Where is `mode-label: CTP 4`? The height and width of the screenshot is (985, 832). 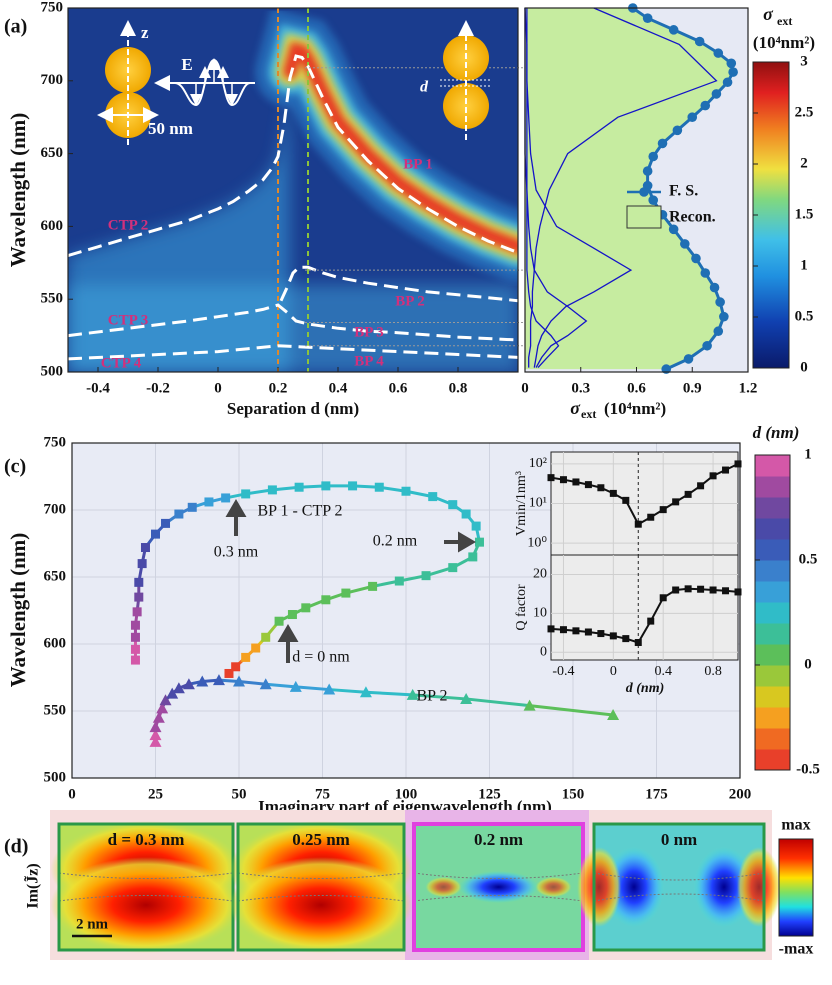
mode-label: CTP 4 is located at coordinates (121, 363).